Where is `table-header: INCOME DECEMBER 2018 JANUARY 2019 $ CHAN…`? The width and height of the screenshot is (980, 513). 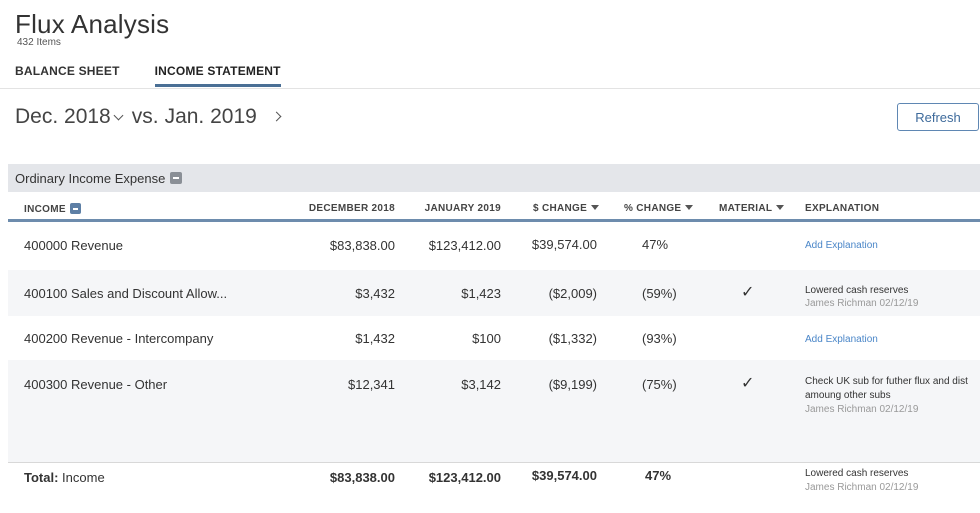
table-header: INCOME DECEMBER 2018 JANUARY 2019 $ CHAN… is located at coordinates (494, 209).